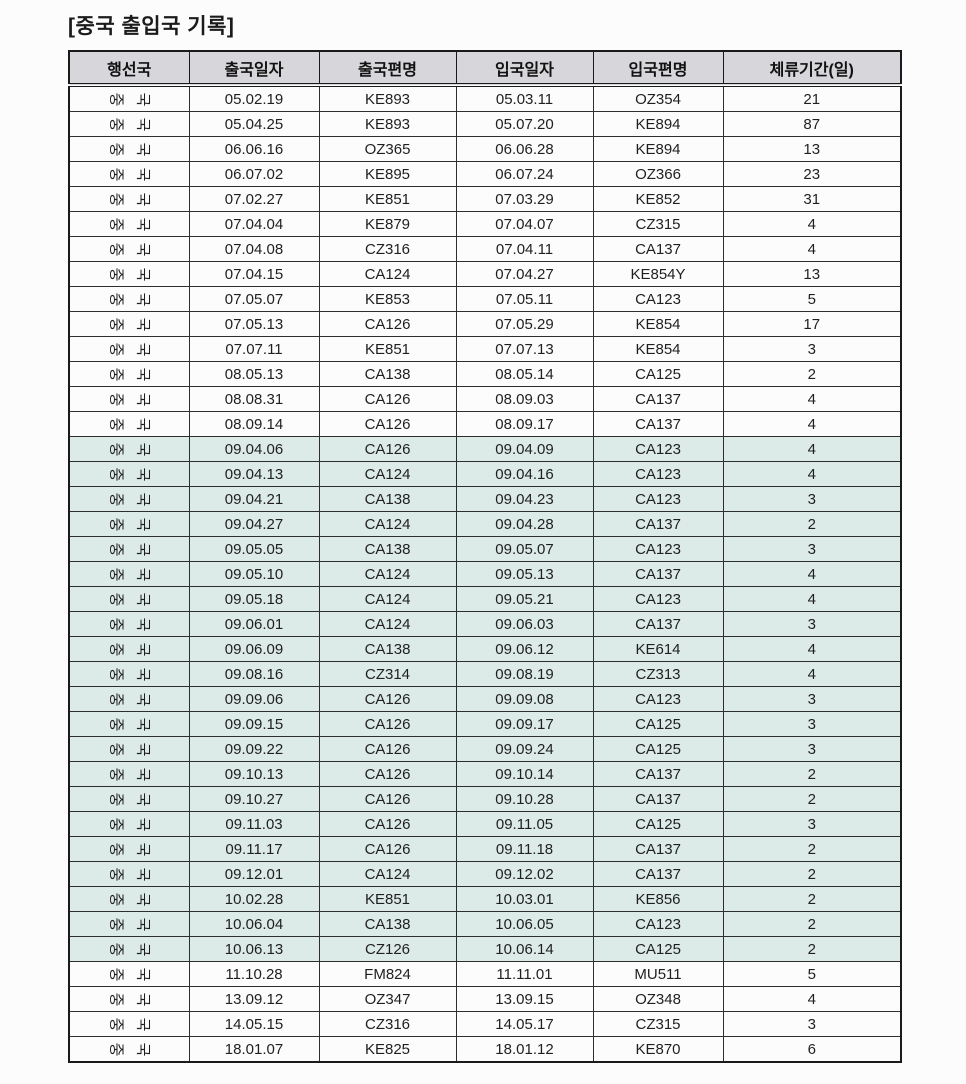 This screenshot has height=1084, width=966. What do you see at coordinates (254, 349) in the screenshot?
I see `cell-departure-date: 07.07.11` at bounding box center [254, 349].